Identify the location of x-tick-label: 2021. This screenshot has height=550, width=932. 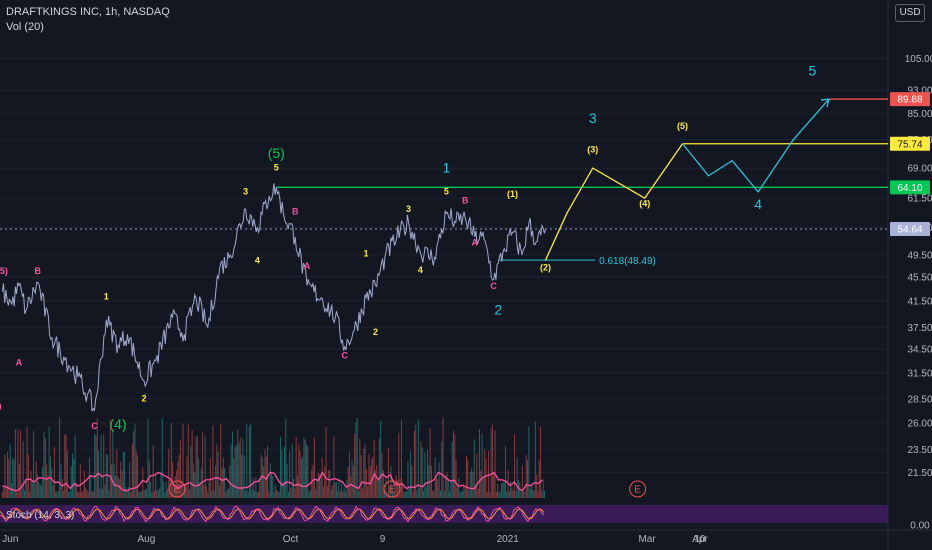
(508, 539).